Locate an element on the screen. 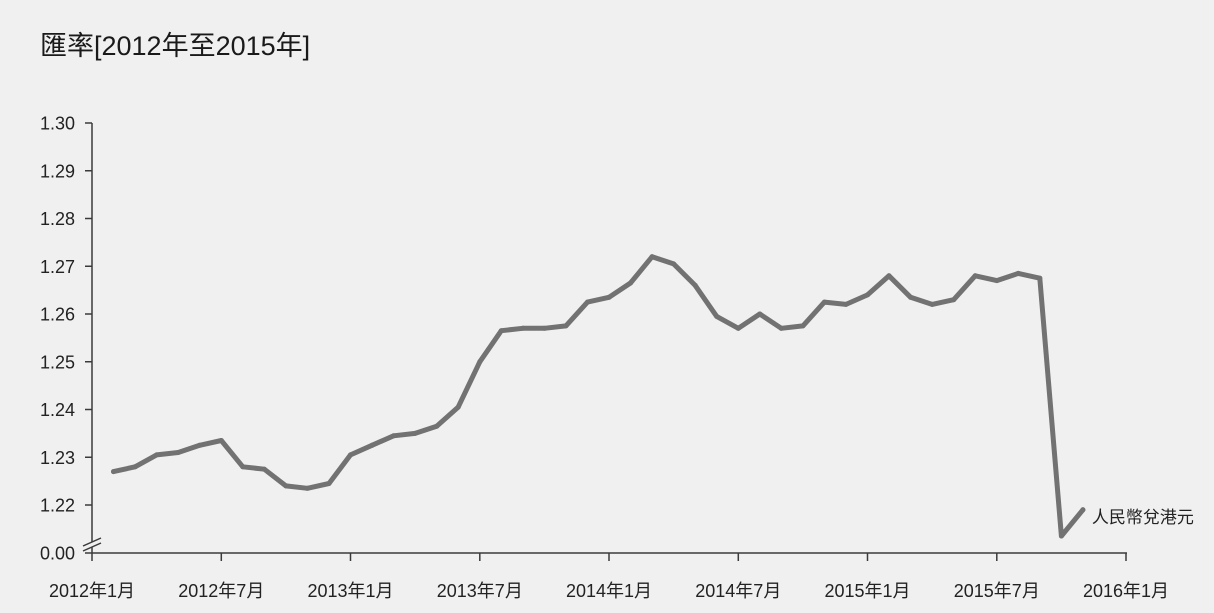 The height and width of the screenshot is (613, 1214). axis-break-mask is located at coordinates (92, 544).